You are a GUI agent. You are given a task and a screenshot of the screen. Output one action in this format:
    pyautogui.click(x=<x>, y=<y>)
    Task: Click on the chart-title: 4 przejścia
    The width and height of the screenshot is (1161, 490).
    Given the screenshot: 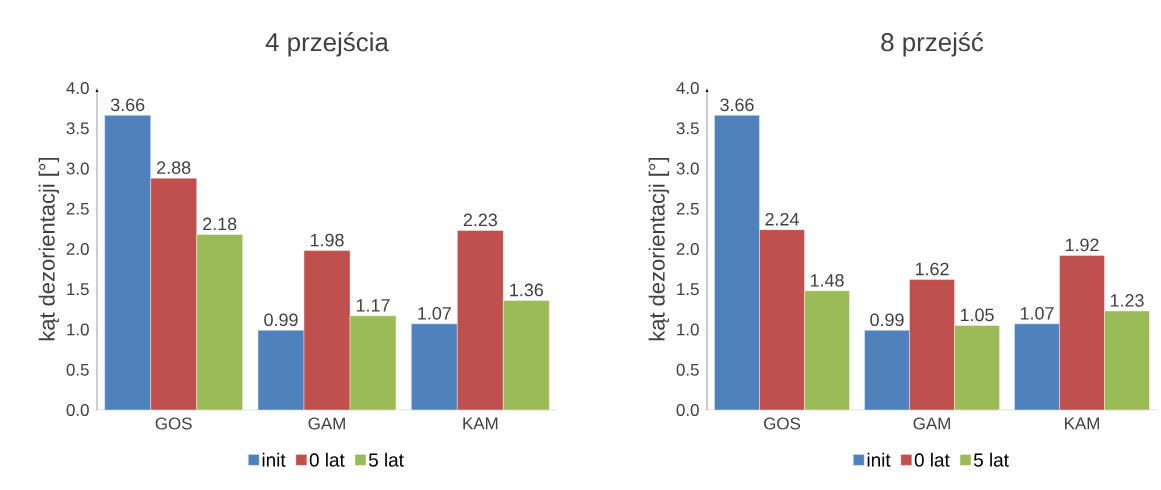 What is the action you would take?
    pyautogui.click(x=327, y=44)
    